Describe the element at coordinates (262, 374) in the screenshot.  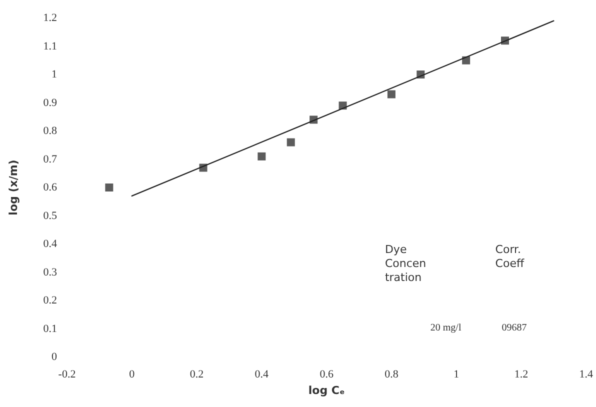
I see `x-tick-label: 0.4` at that location.